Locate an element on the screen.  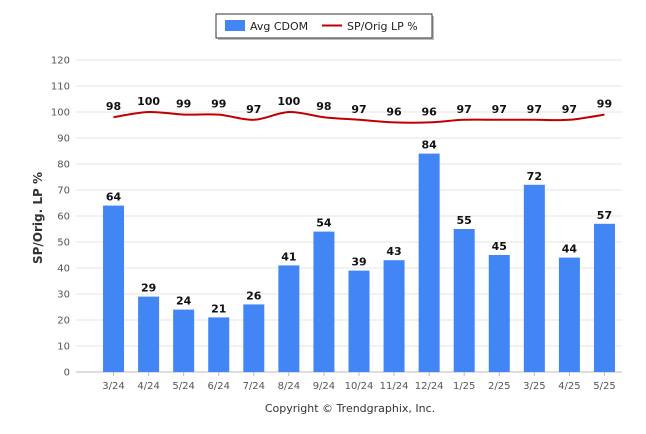
x-tick-label: 6/24 is located at coordinates (218, 386).